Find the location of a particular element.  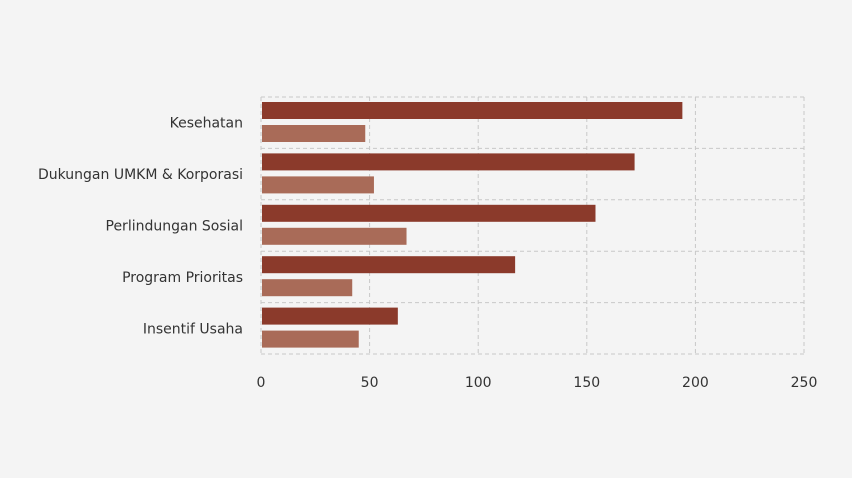

x-tick-label: 150 is located at coordinates (586, 383).